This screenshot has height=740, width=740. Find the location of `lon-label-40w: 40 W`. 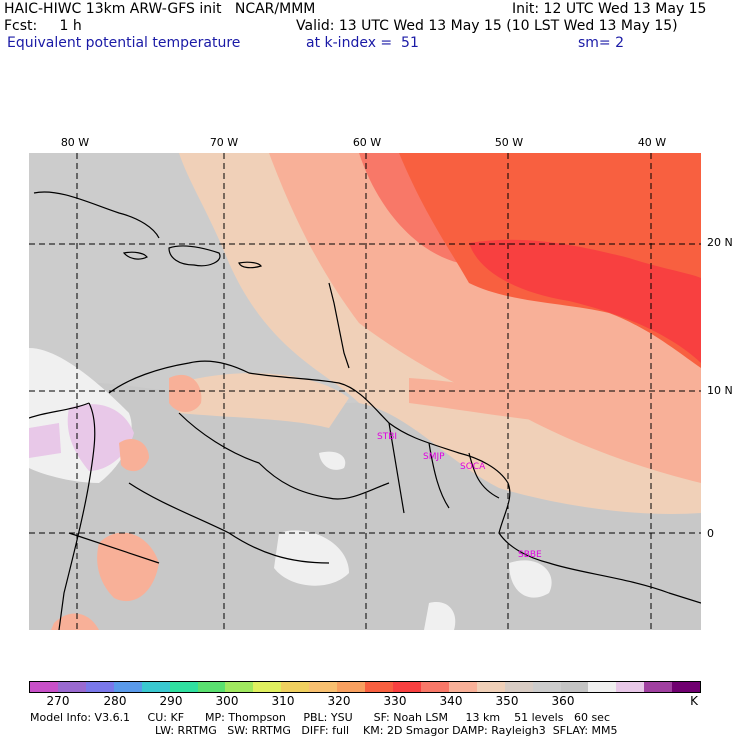

lon-label-40w: 40 W is located at coordinates (652, 142).